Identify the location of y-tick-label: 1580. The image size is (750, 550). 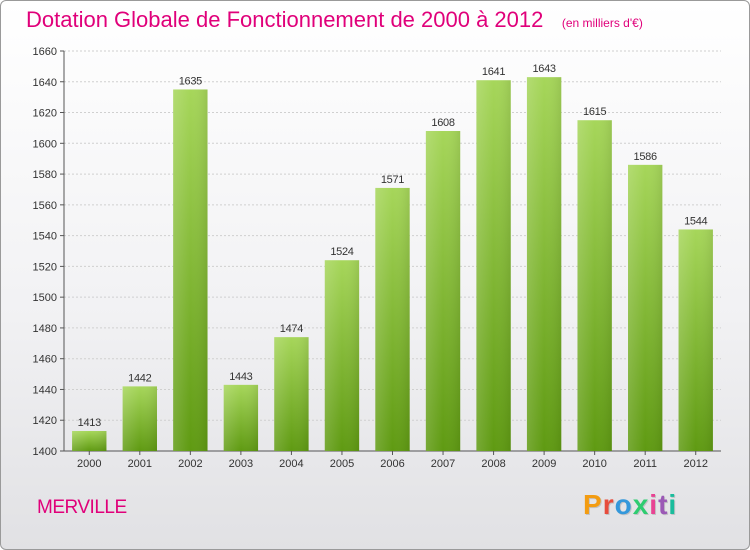
(45, 175).